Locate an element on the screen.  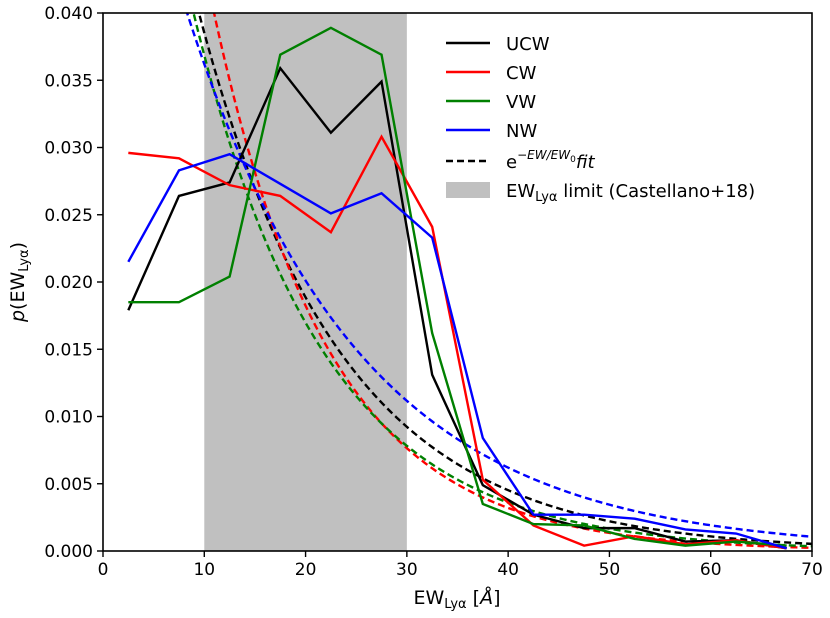
y-tick-label: 0.010 is located at coordinates (68, 418).